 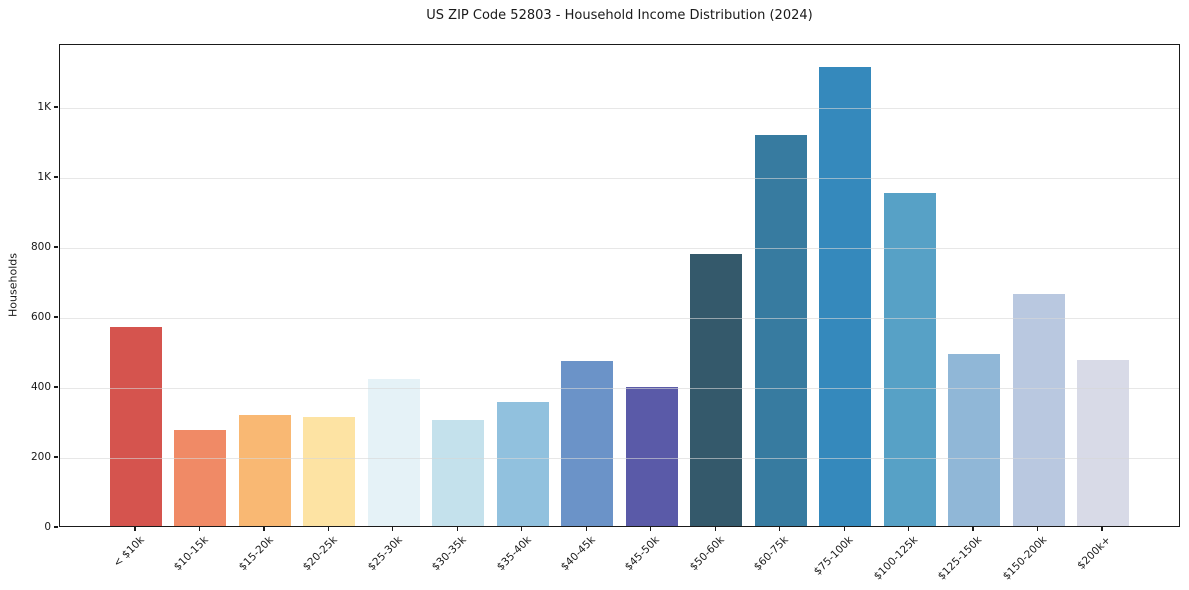 I want to click on bar-$45-50k, so click(x=651, y=456).